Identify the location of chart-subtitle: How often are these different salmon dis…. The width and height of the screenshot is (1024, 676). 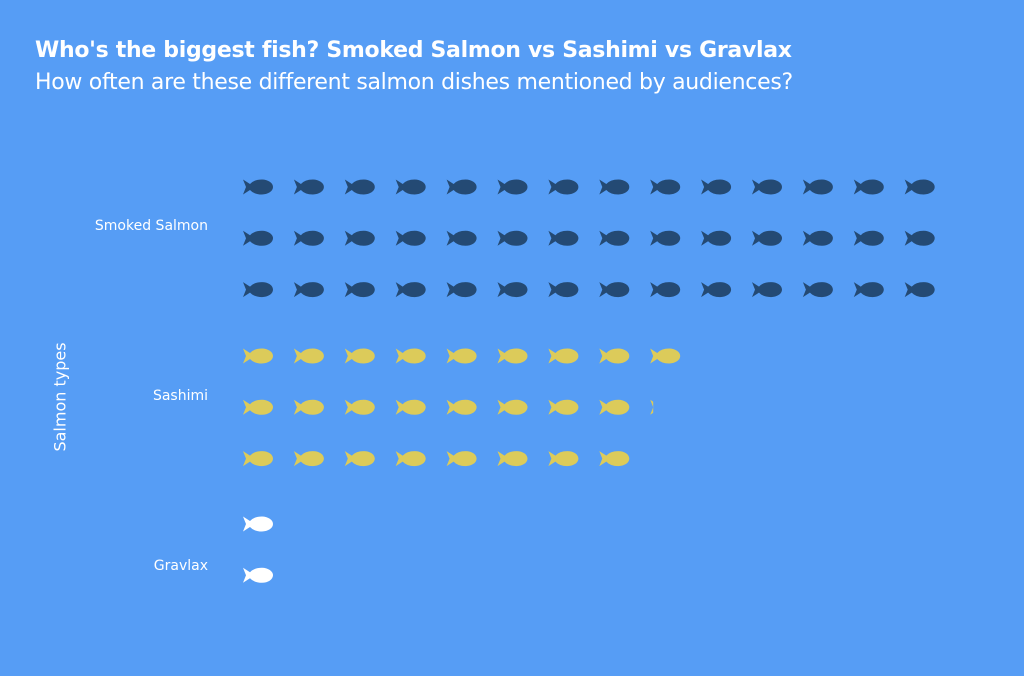
(414, 82).